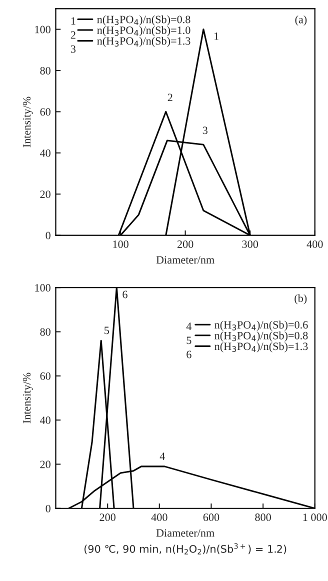 Image resolution: width=328 pixels, height=581 pixels. Describe the element at coordinates (189, 354) in the screenshot. I see `text: 6` at that location.